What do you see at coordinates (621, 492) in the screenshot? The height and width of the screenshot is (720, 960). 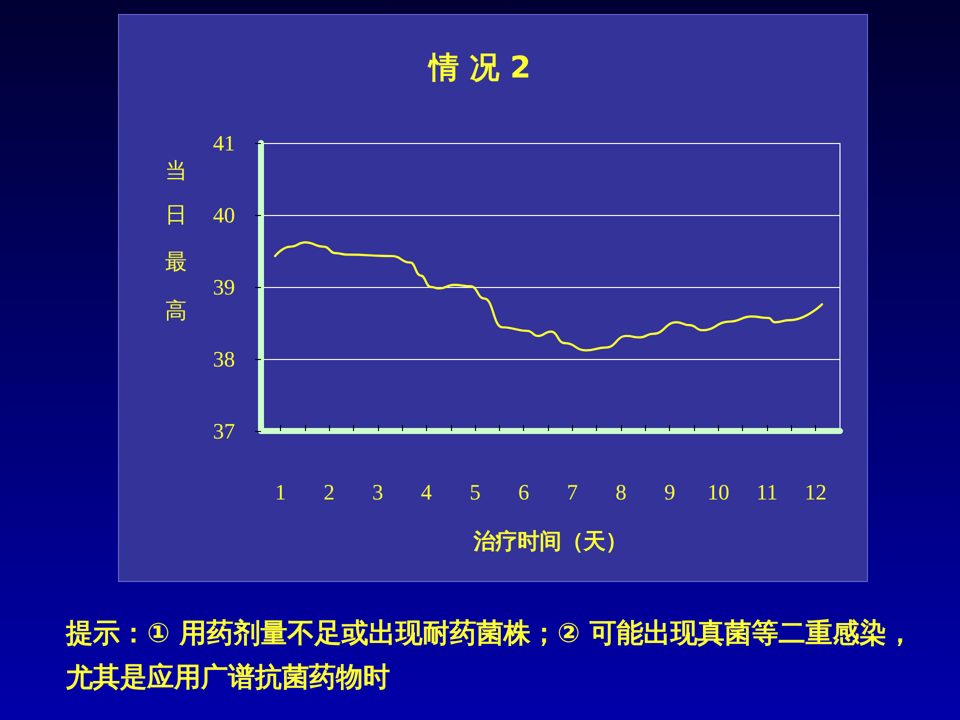 I see `x-tick-label: 8` at bounding box center [621, 492].